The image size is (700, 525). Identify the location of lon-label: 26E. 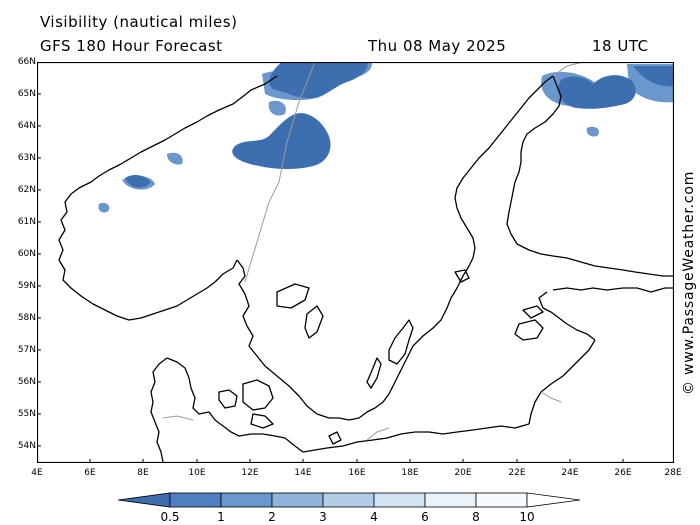
(623, 473).